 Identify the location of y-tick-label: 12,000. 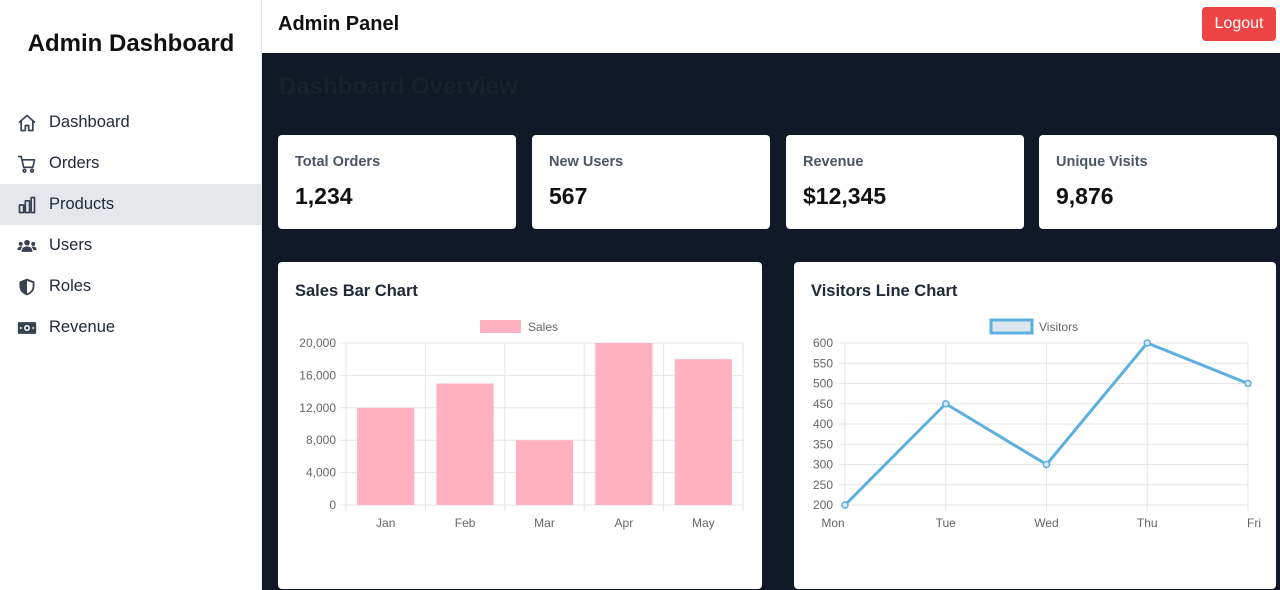
(317, 408).